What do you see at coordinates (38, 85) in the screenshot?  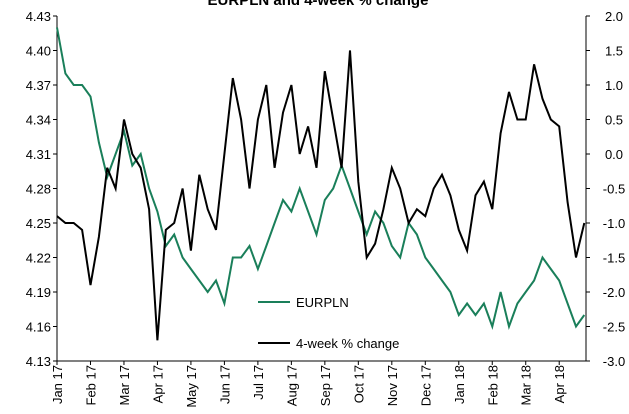 I see `y-tick-label: 4.37` at bounding box center [38, 85].